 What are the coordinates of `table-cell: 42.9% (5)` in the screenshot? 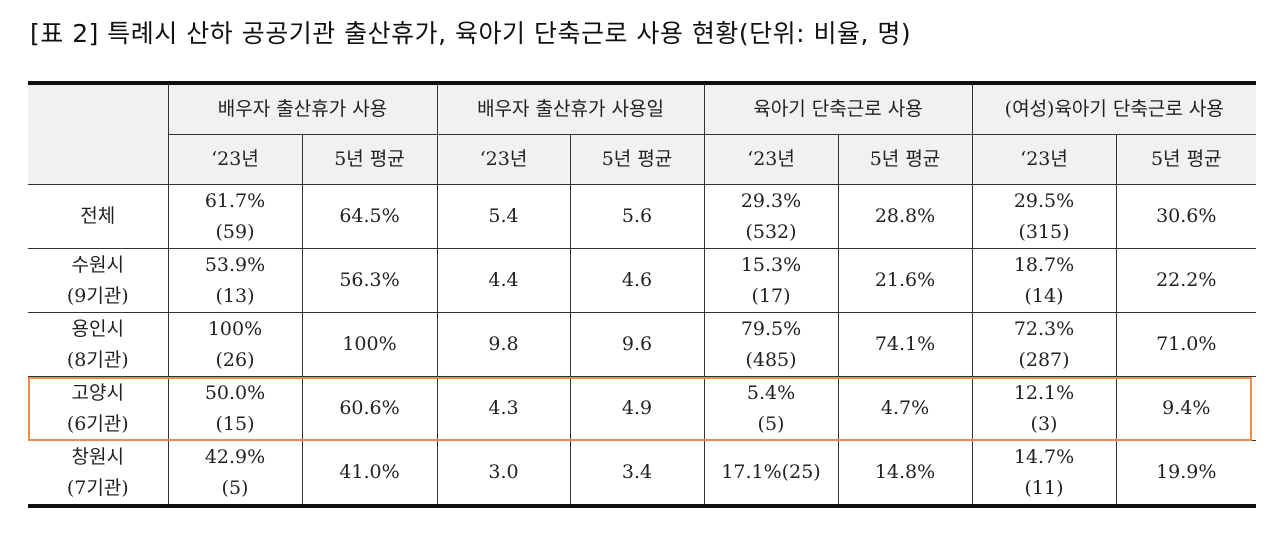 It's located at (235, 473).